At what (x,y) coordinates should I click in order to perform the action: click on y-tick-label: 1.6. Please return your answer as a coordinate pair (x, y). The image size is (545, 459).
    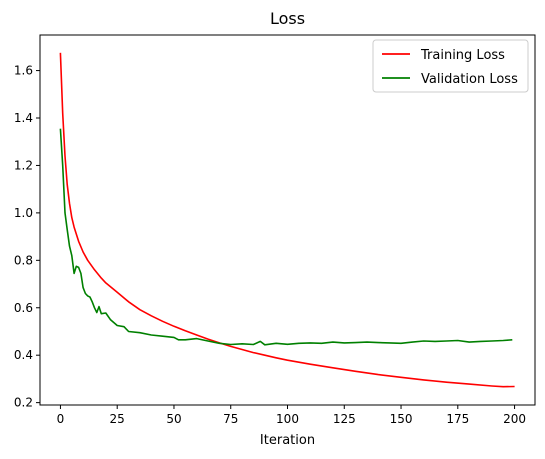
    Looking at the image, I should click on (23, 71).